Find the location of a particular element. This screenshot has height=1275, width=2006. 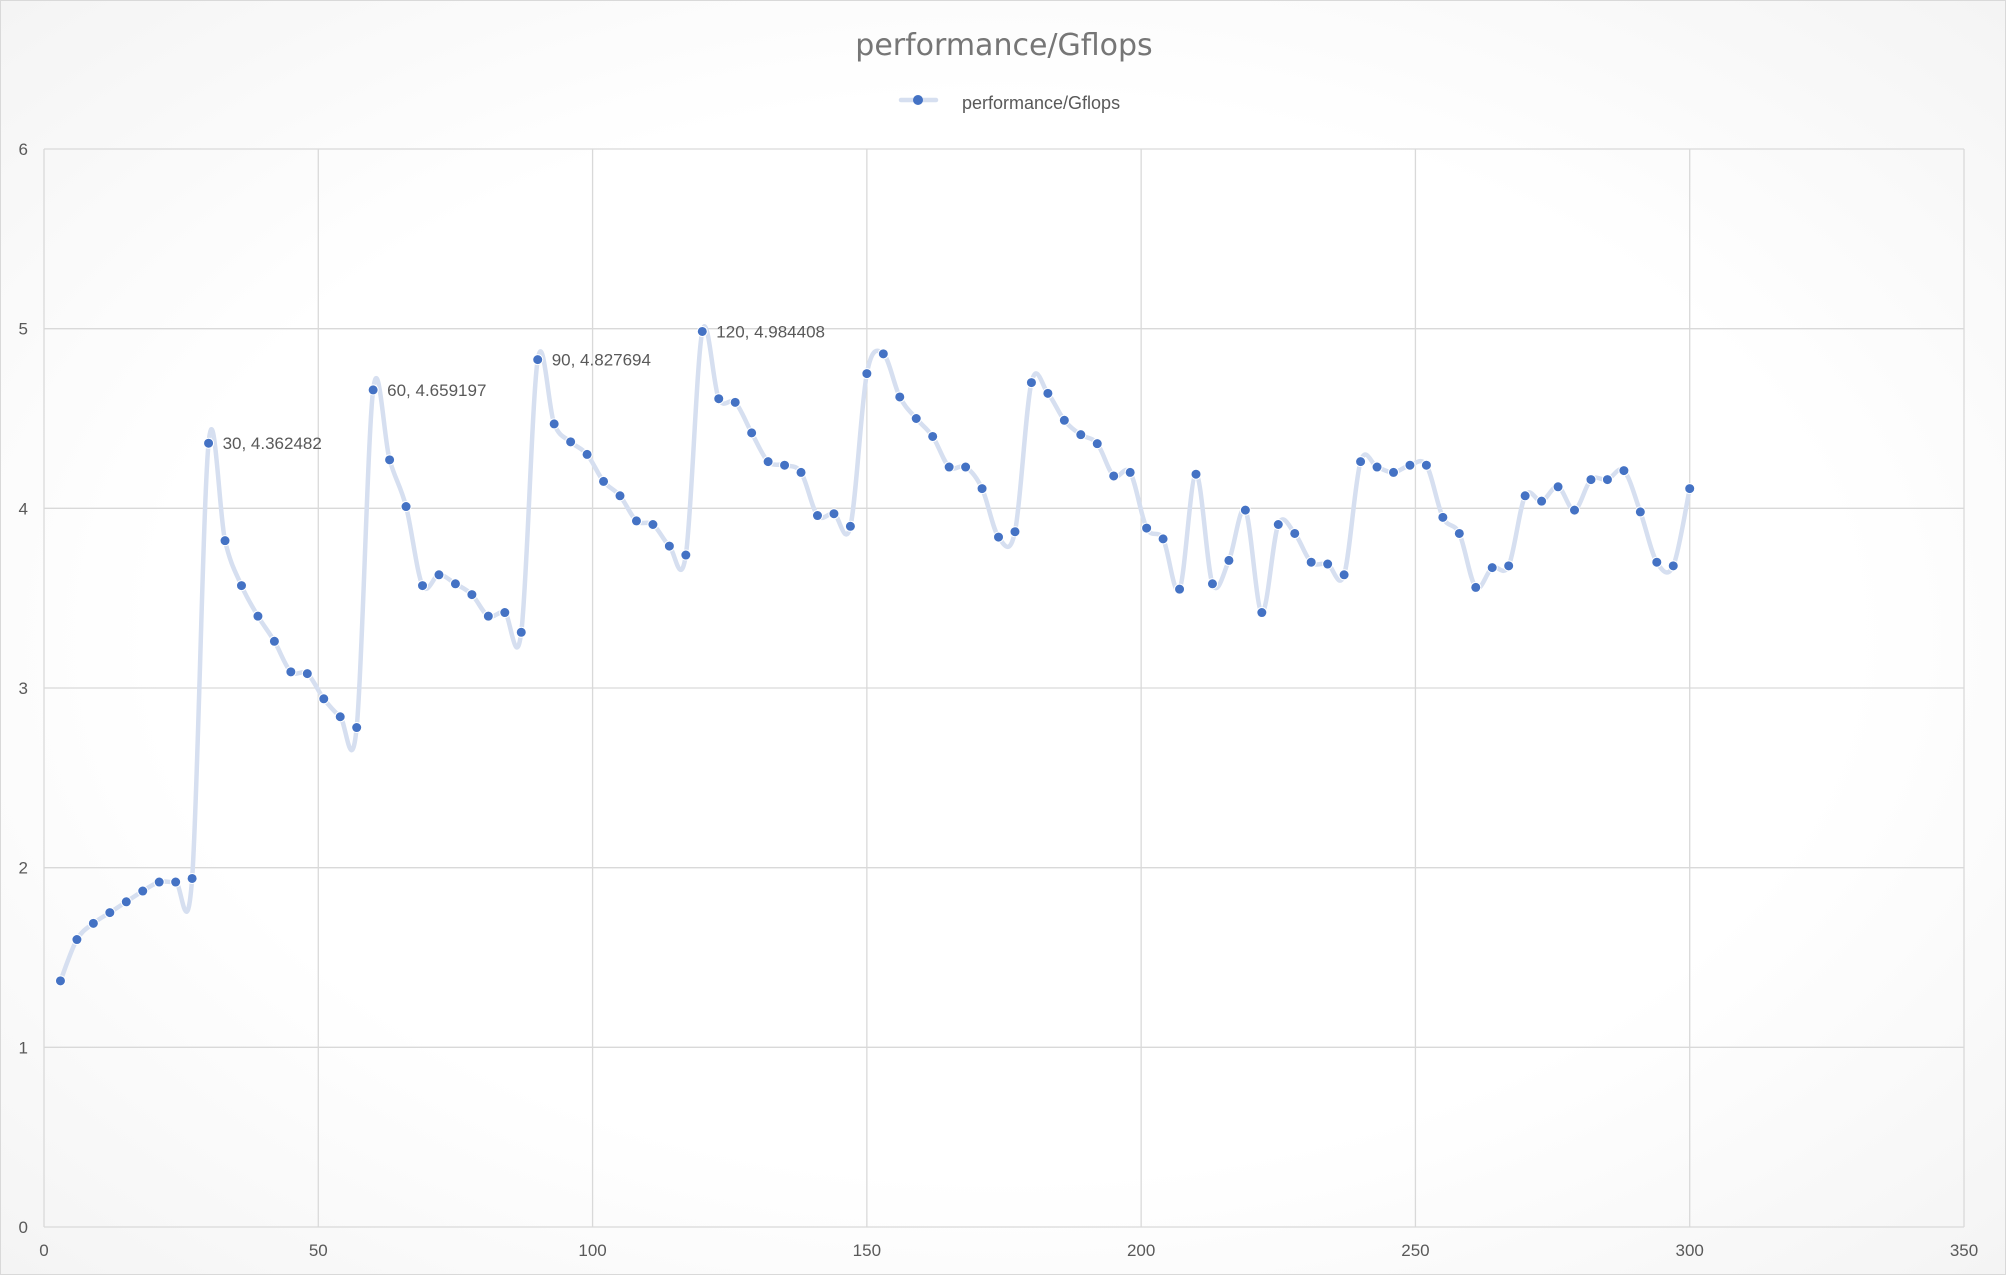

legend-marker-swatch is located at coordinates (918, 100).